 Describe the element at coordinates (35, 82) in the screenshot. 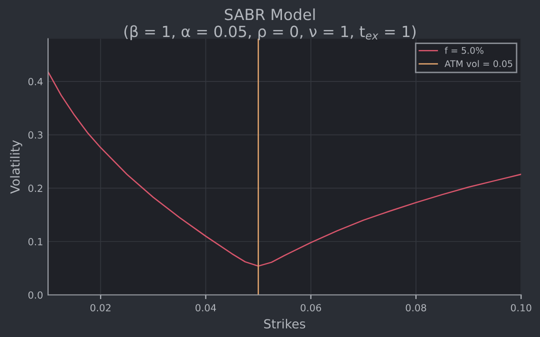

I see `y-tick-label: 0.4` at that location.